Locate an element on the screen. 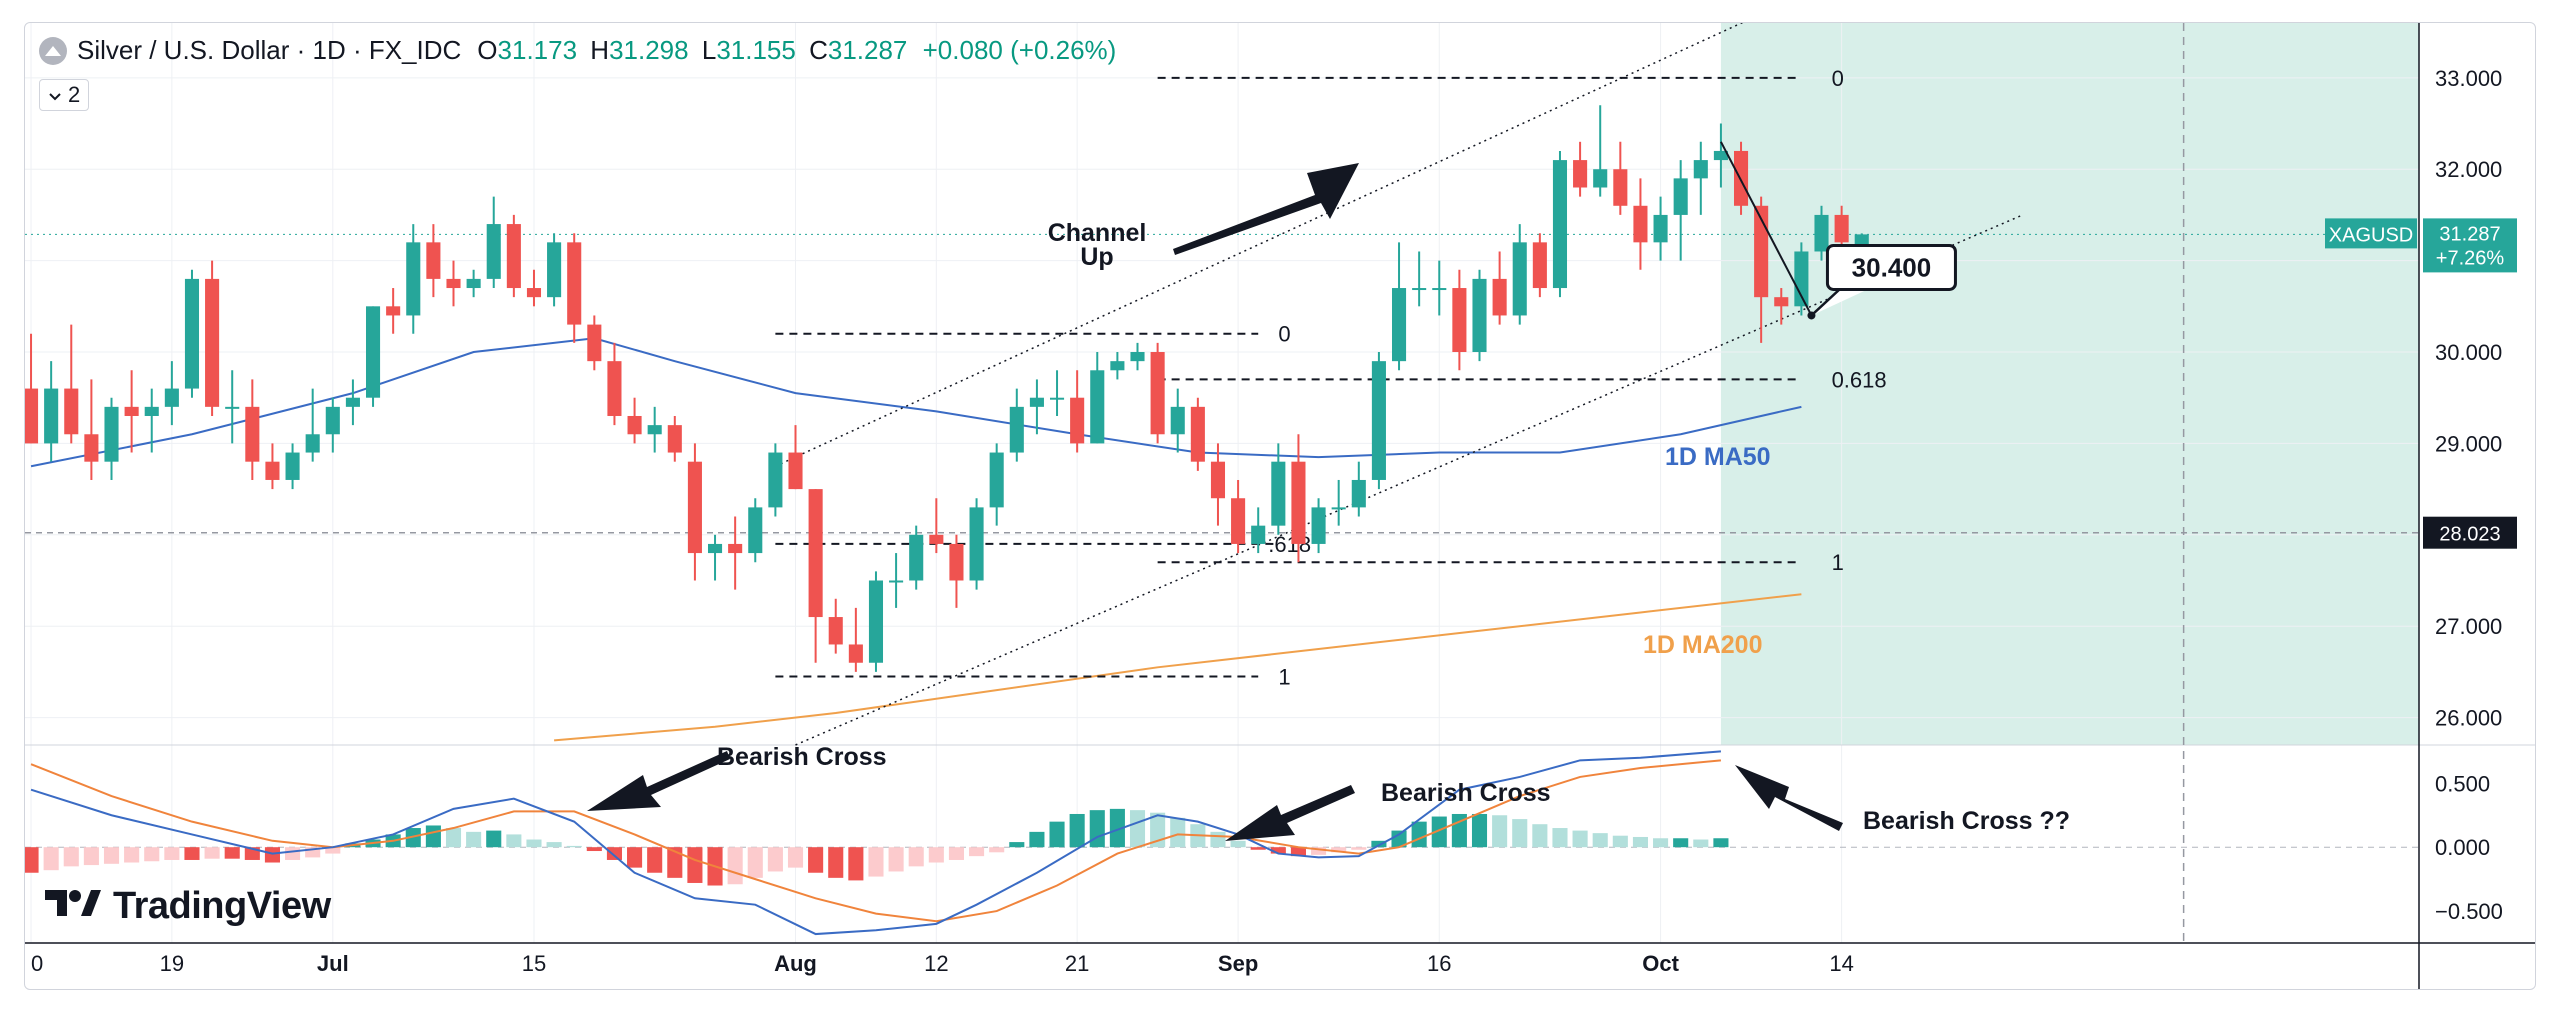 This screenshot has width=2560, height=1012. fib-level-label: 1 is located at coordinates (1284, 676).